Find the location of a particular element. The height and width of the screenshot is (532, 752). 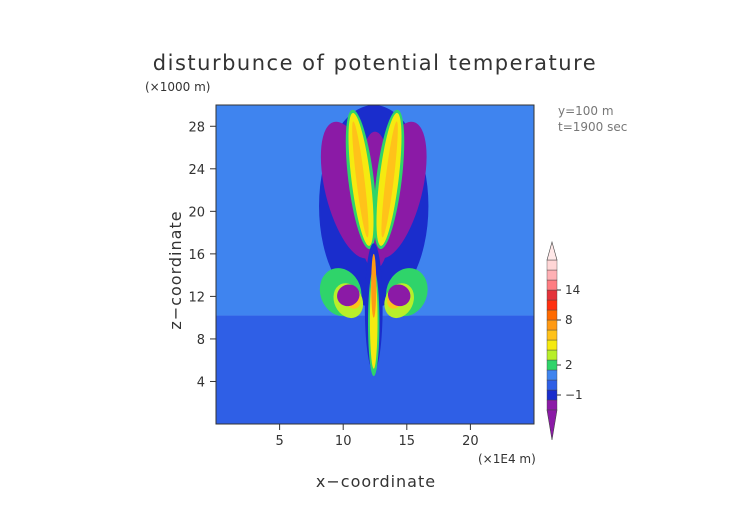

lower-right-purple is located at coordinates (399, 295).